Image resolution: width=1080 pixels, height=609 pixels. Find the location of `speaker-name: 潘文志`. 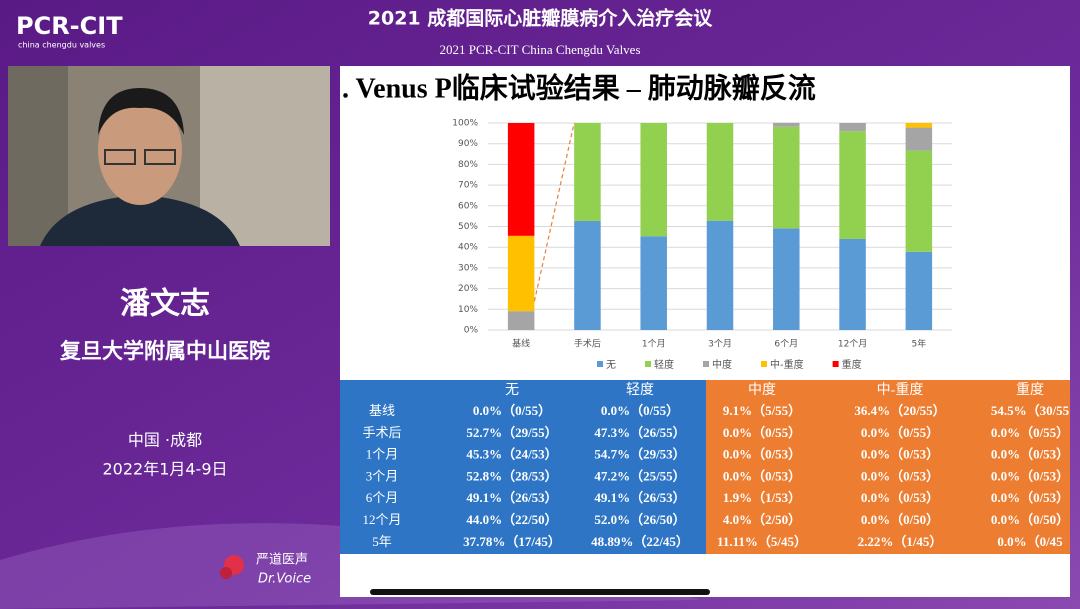

speaker-name: 潘文志 is located at coordinates (165, 304).